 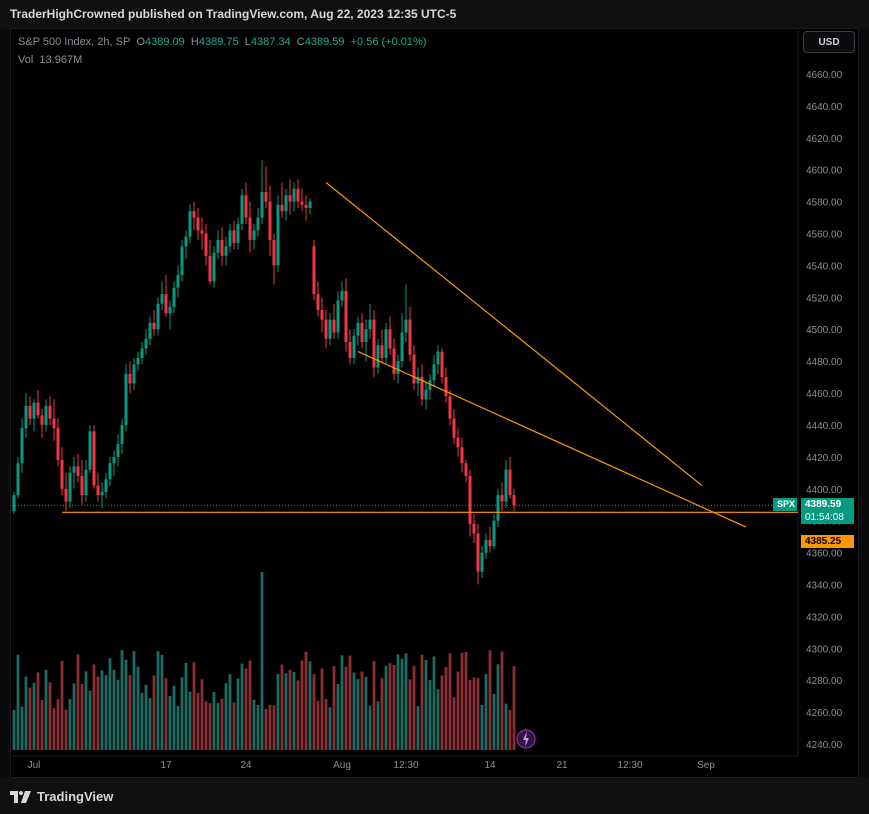 What do you see at coordinates (827, 518) in the screenshot?
I see `countdown-tag: 01:54:08` at bounding box center [827, 518].